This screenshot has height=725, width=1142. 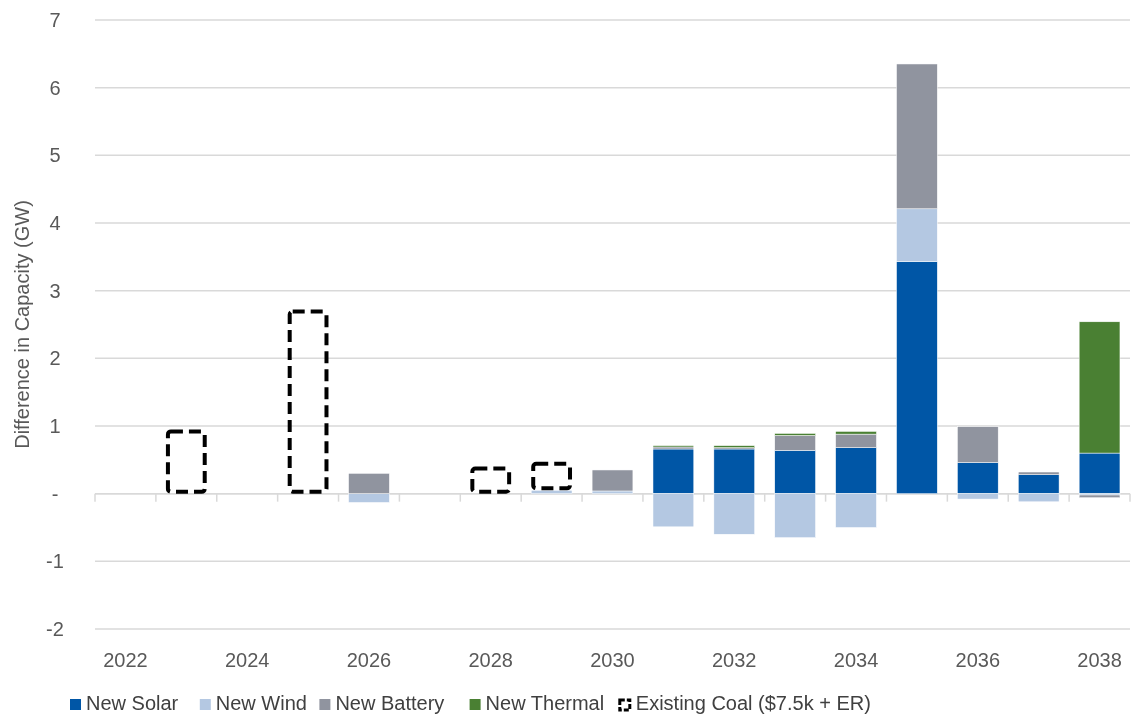 What do you see at coordinates (55, 629) in the screenshot?
I see `y-tick-label: -2` at bounding box center [55, 629].